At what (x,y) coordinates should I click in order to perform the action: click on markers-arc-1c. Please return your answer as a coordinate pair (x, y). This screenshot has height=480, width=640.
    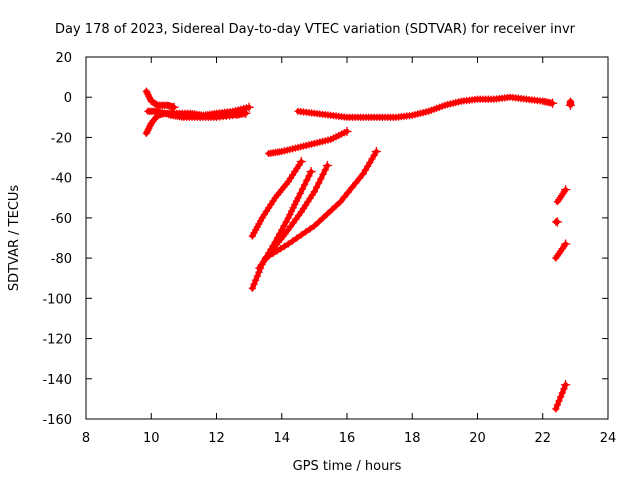
    Looking at the image, I should click on (197, 114).